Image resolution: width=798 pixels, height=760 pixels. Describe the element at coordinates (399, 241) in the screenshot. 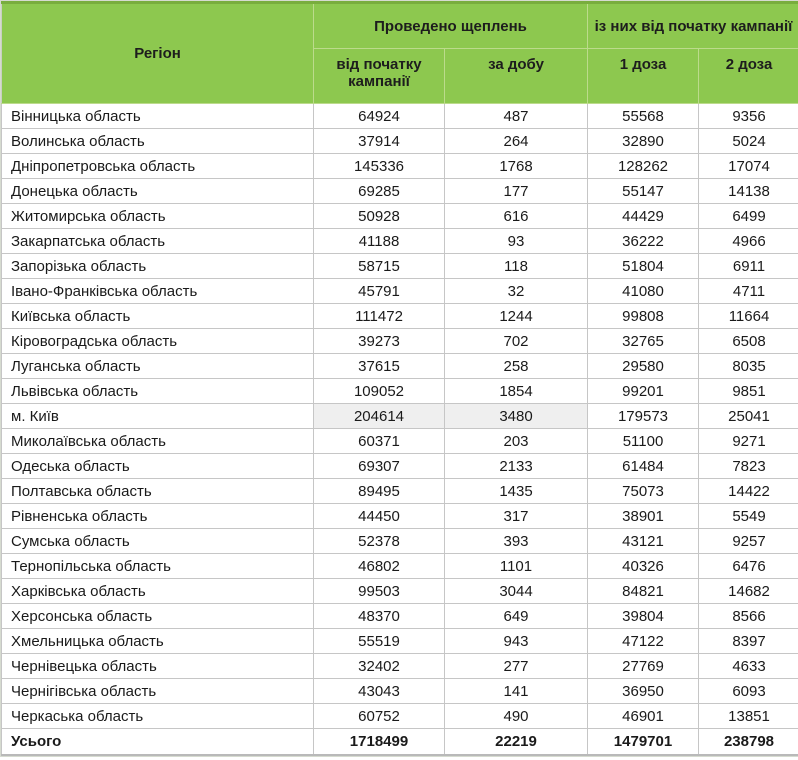

I see `table-row: Закарпатська область 41188 93 36222 4966` at that location.